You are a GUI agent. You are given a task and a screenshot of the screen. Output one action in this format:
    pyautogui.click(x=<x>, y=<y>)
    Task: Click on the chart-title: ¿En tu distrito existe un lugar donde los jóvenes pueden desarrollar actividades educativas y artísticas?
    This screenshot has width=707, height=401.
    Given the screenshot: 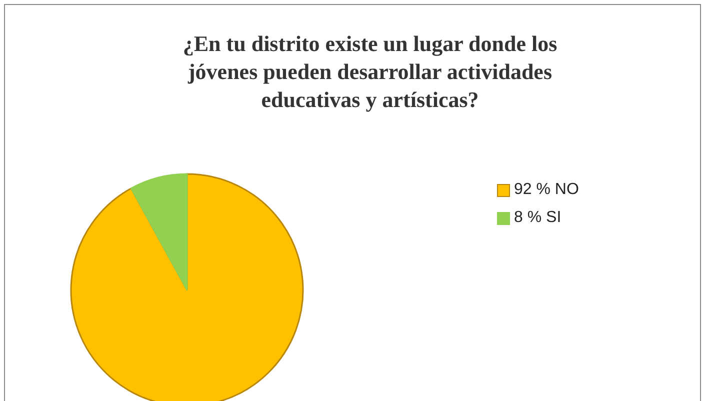 What is the action you would take?
    pyautogui.click(x=370, y=72)
    